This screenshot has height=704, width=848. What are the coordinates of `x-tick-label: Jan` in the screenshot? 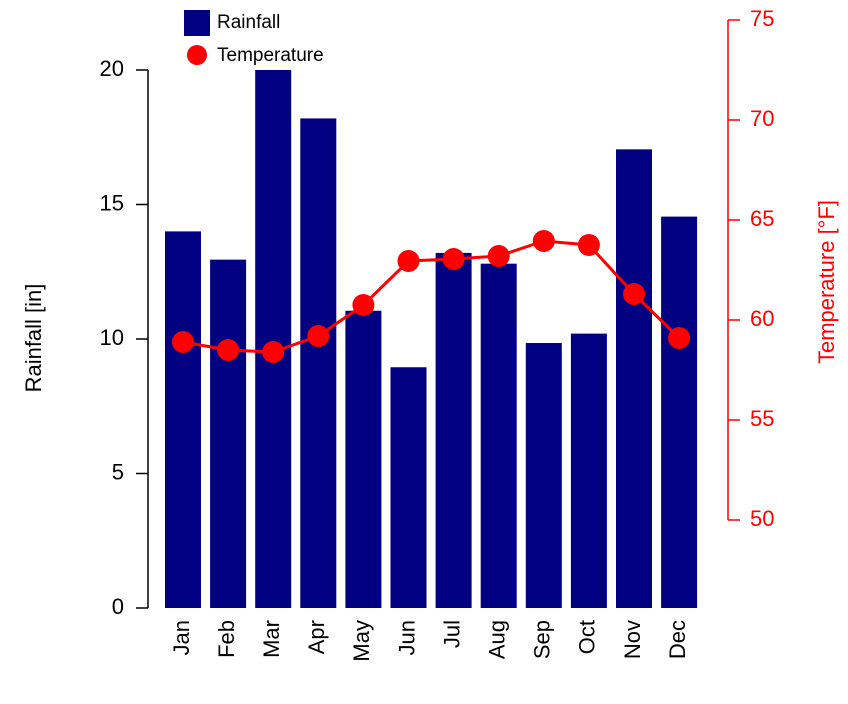 It's located at (181, 637).